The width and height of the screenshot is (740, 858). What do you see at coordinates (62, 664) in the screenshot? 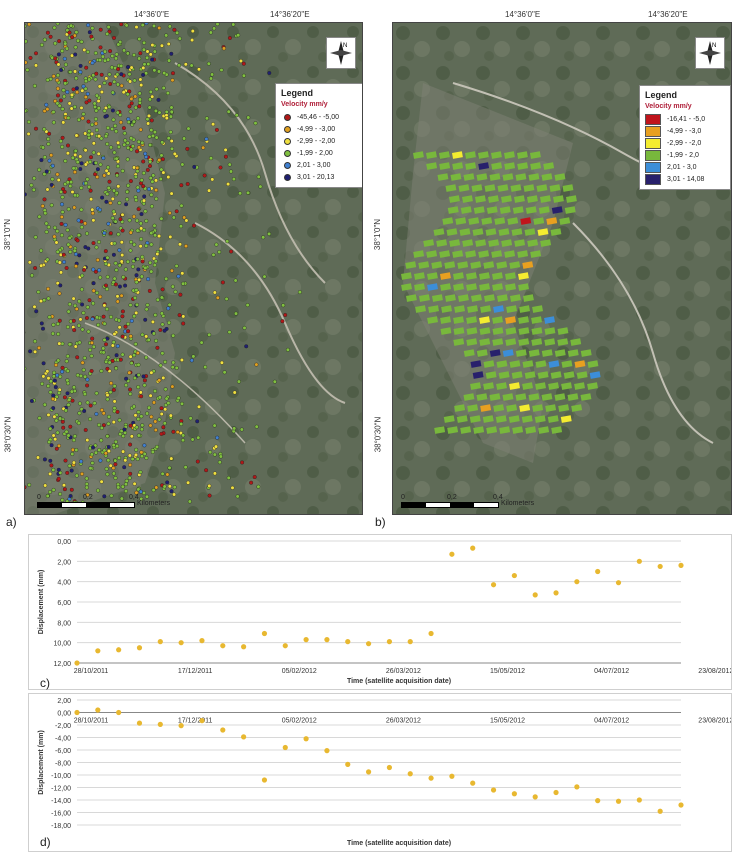
I see `y-tick-label: 12,00` at bounding box center [62, 664].